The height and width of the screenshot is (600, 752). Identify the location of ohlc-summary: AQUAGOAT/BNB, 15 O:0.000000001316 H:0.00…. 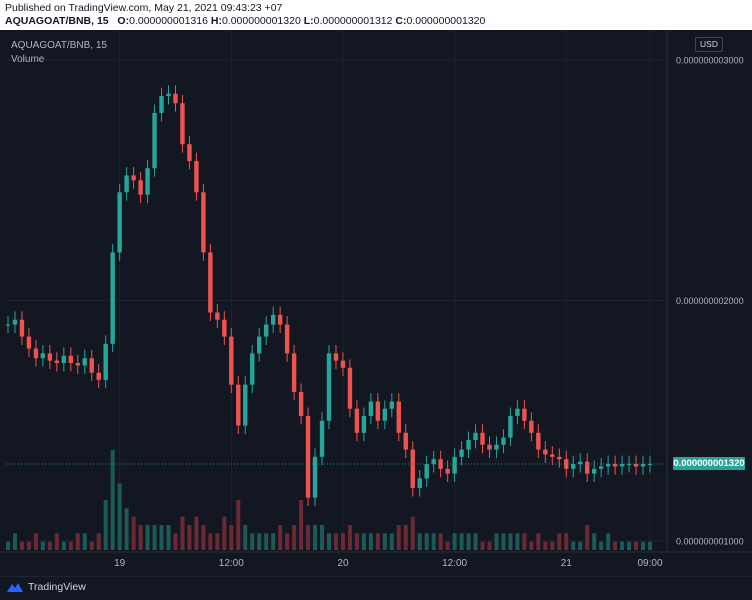
(245, 21).